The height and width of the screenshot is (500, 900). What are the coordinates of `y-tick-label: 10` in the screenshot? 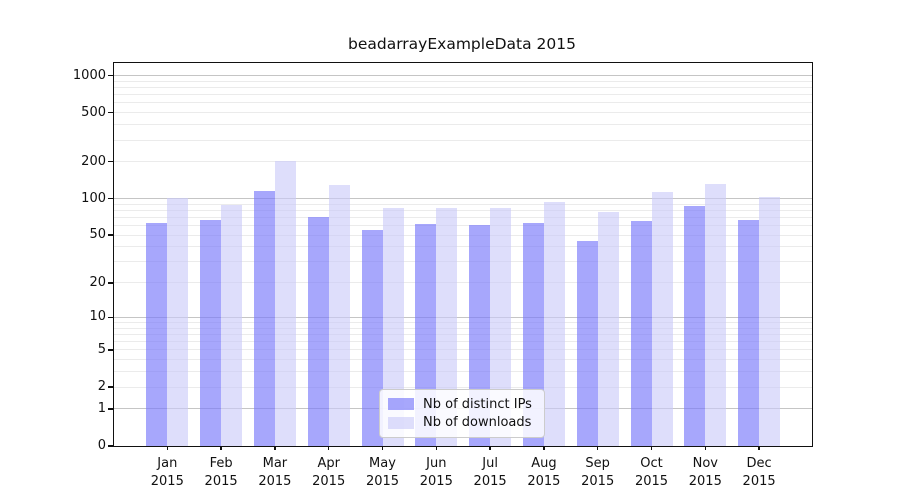 It's located at (97, 317).